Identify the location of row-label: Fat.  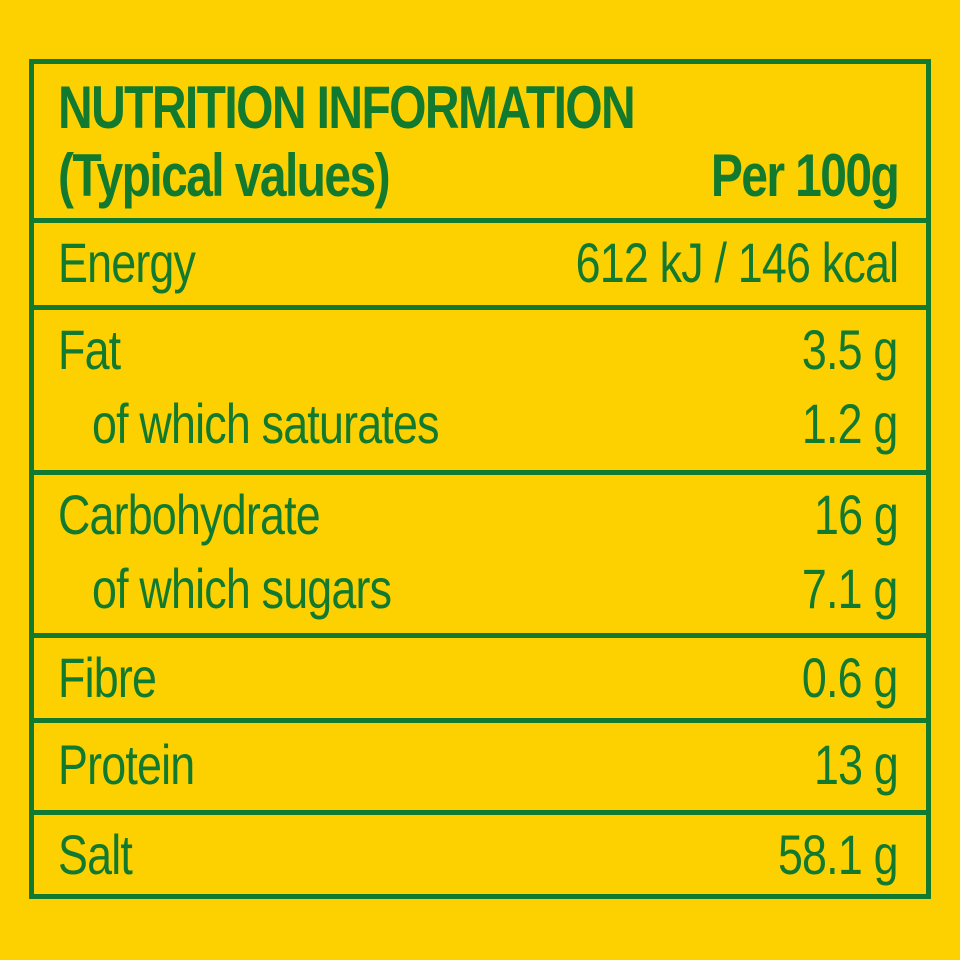
(89, 349).